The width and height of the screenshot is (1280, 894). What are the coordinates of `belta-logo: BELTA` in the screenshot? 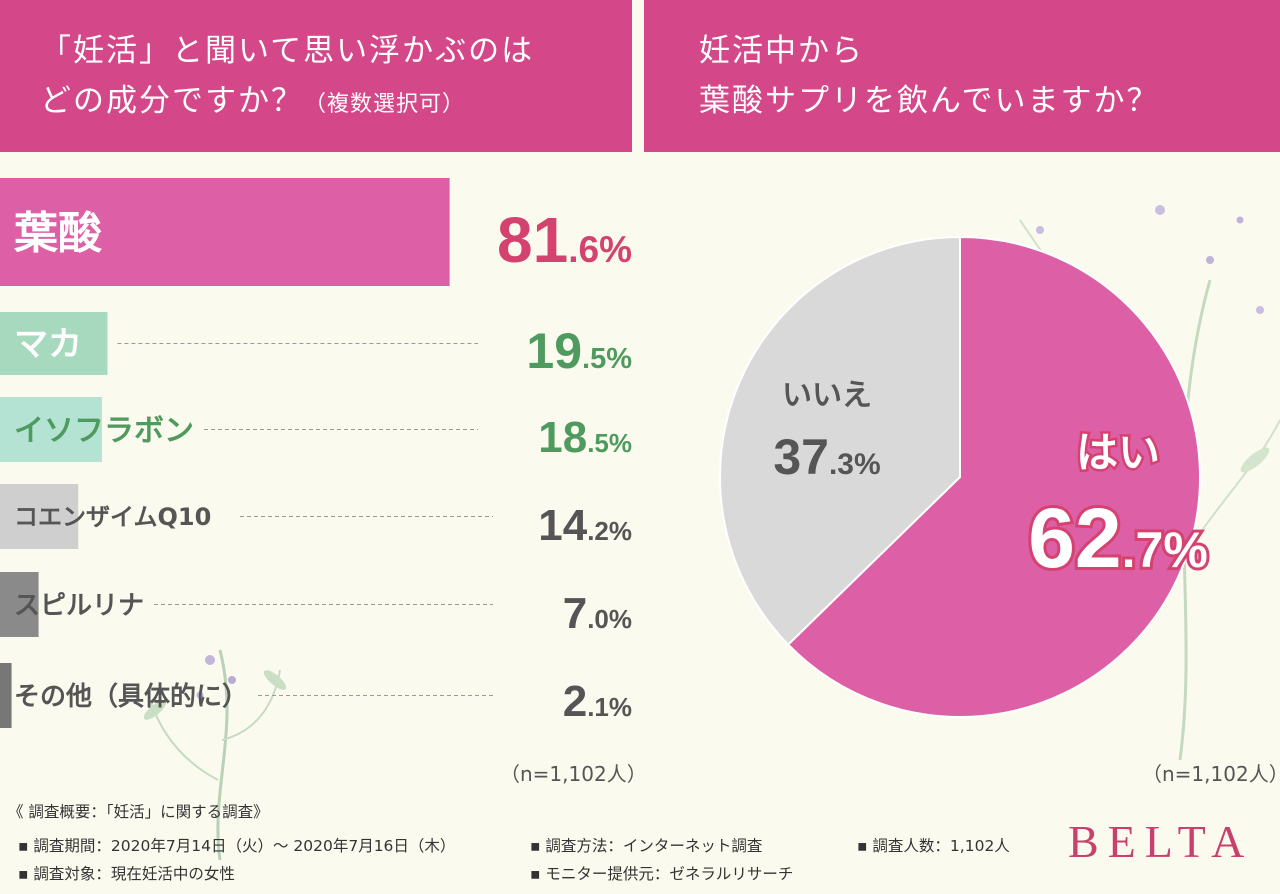 It's located at (1161, 841).